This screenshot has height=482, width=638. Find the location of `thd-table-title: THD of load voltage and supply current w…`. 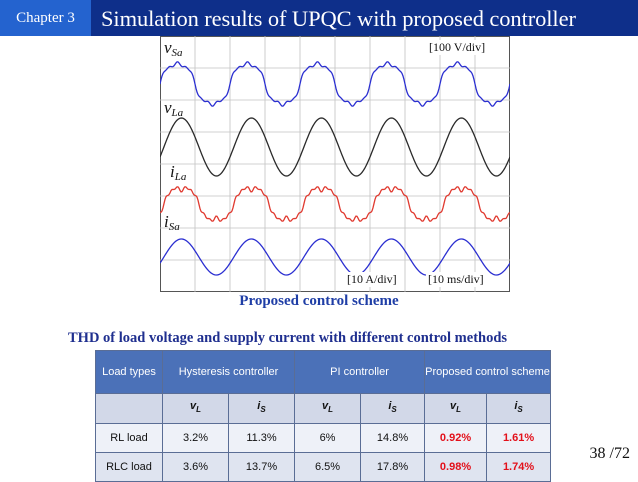

thd-table-title: THD of load voltage and supply current w… is located at coordinates (288, 338).